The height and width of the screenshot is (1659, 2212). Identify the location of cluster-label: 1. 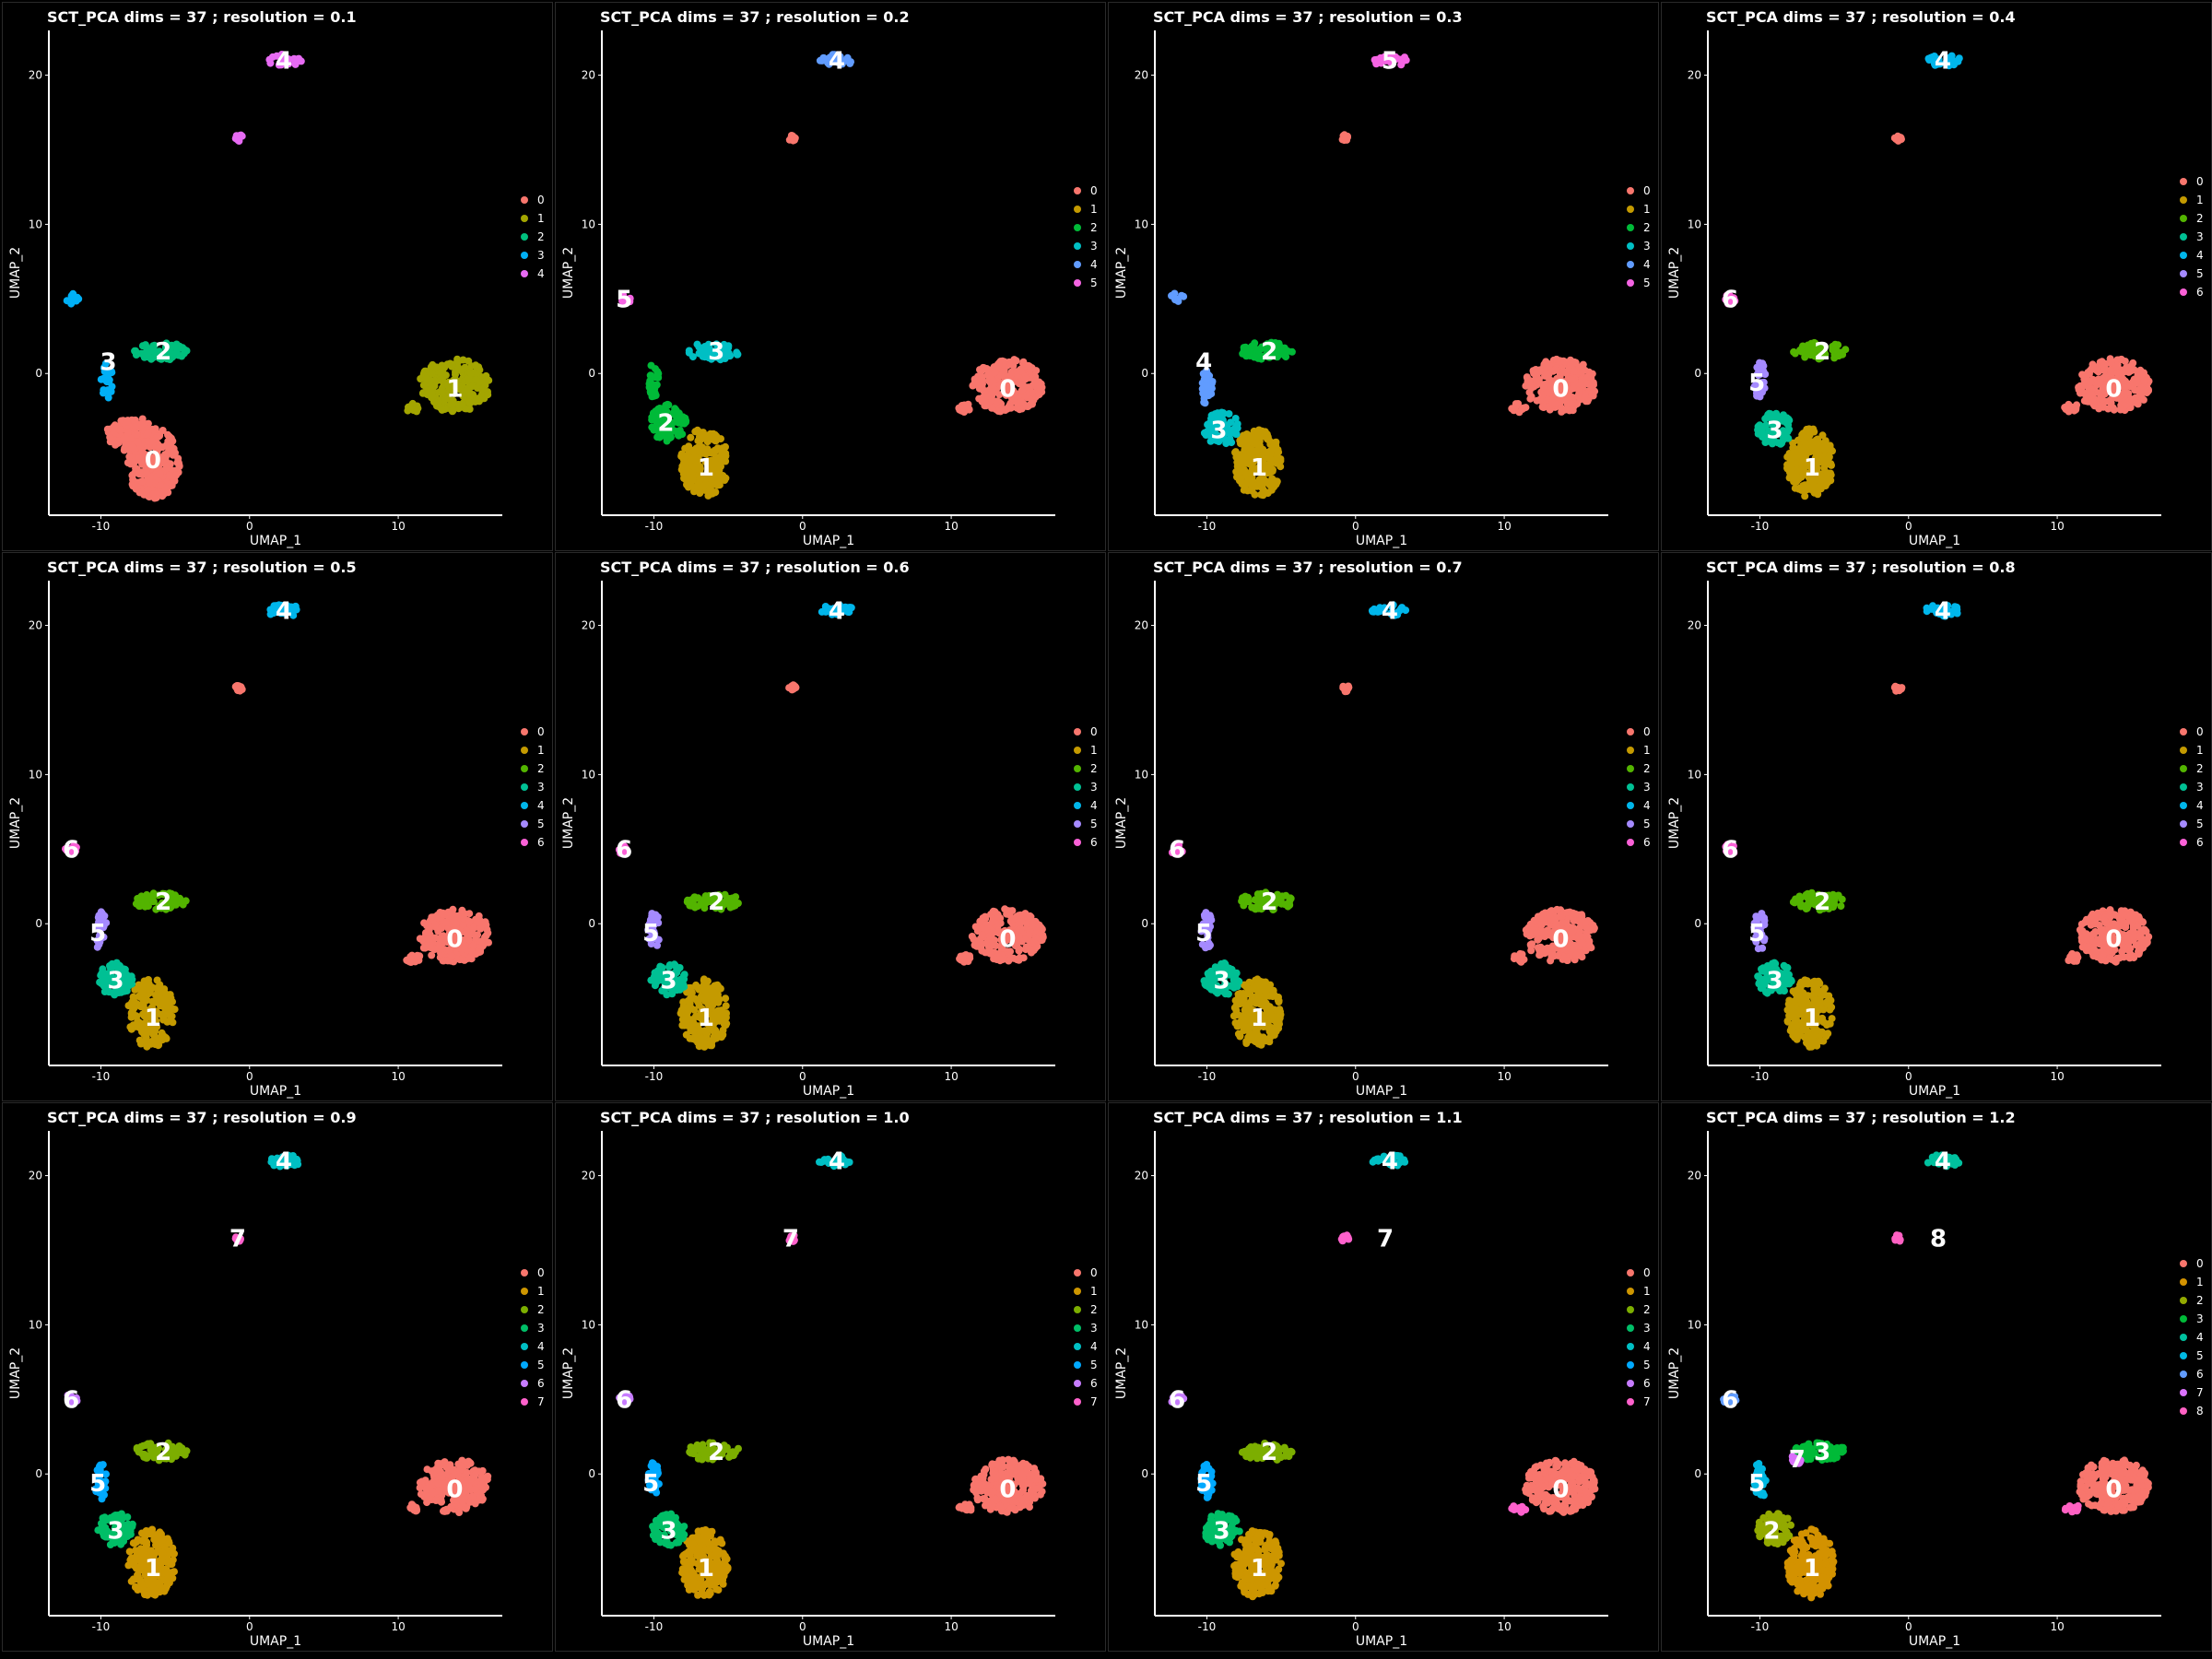
(706, 468).